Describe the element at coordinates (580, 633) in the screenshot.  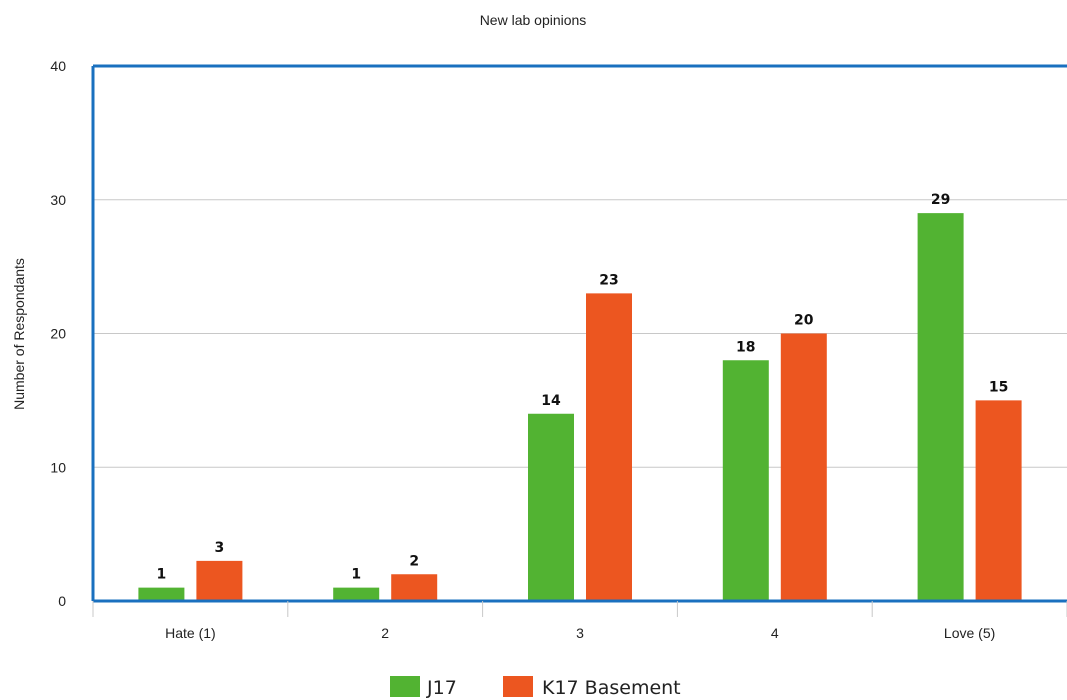
I see `x-tick-label: 3` at that location.